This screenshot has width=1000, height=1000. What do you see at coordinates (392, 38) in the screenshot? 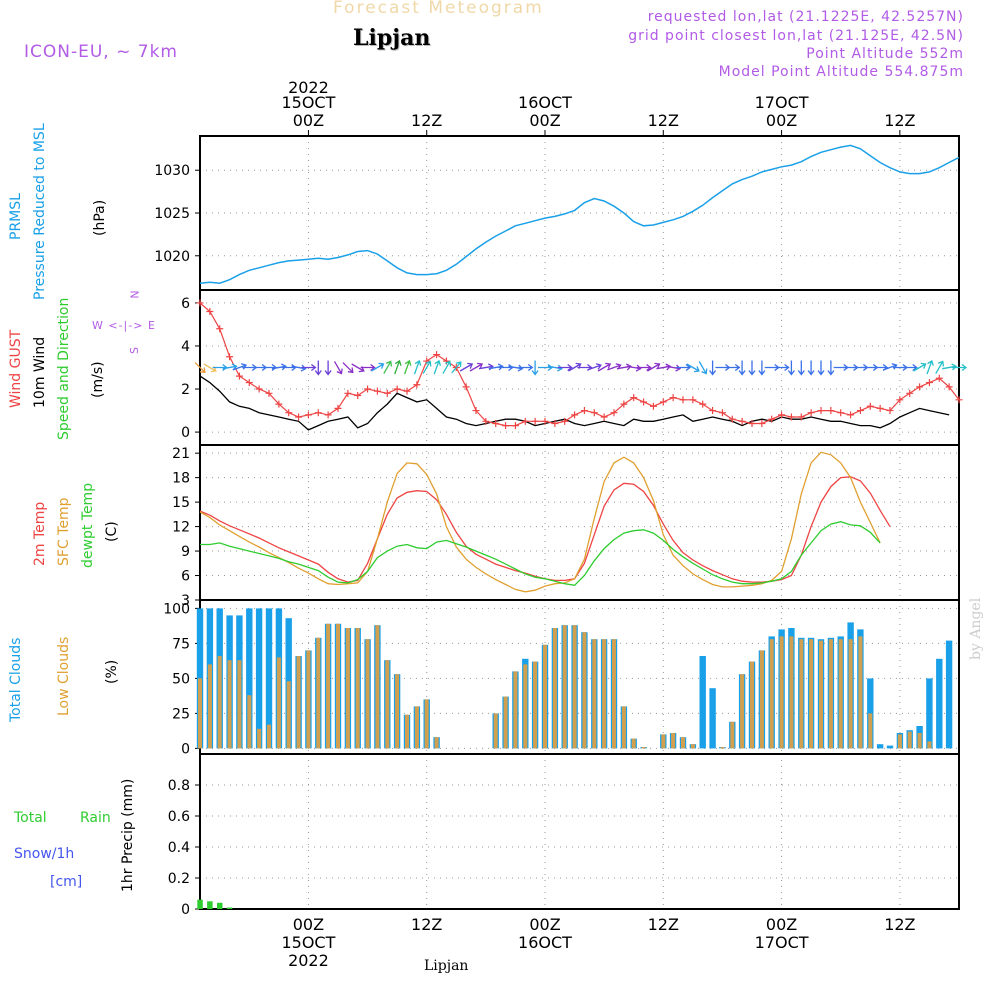
I see `station-name: Lipjan` at bounding box center [392, 38].